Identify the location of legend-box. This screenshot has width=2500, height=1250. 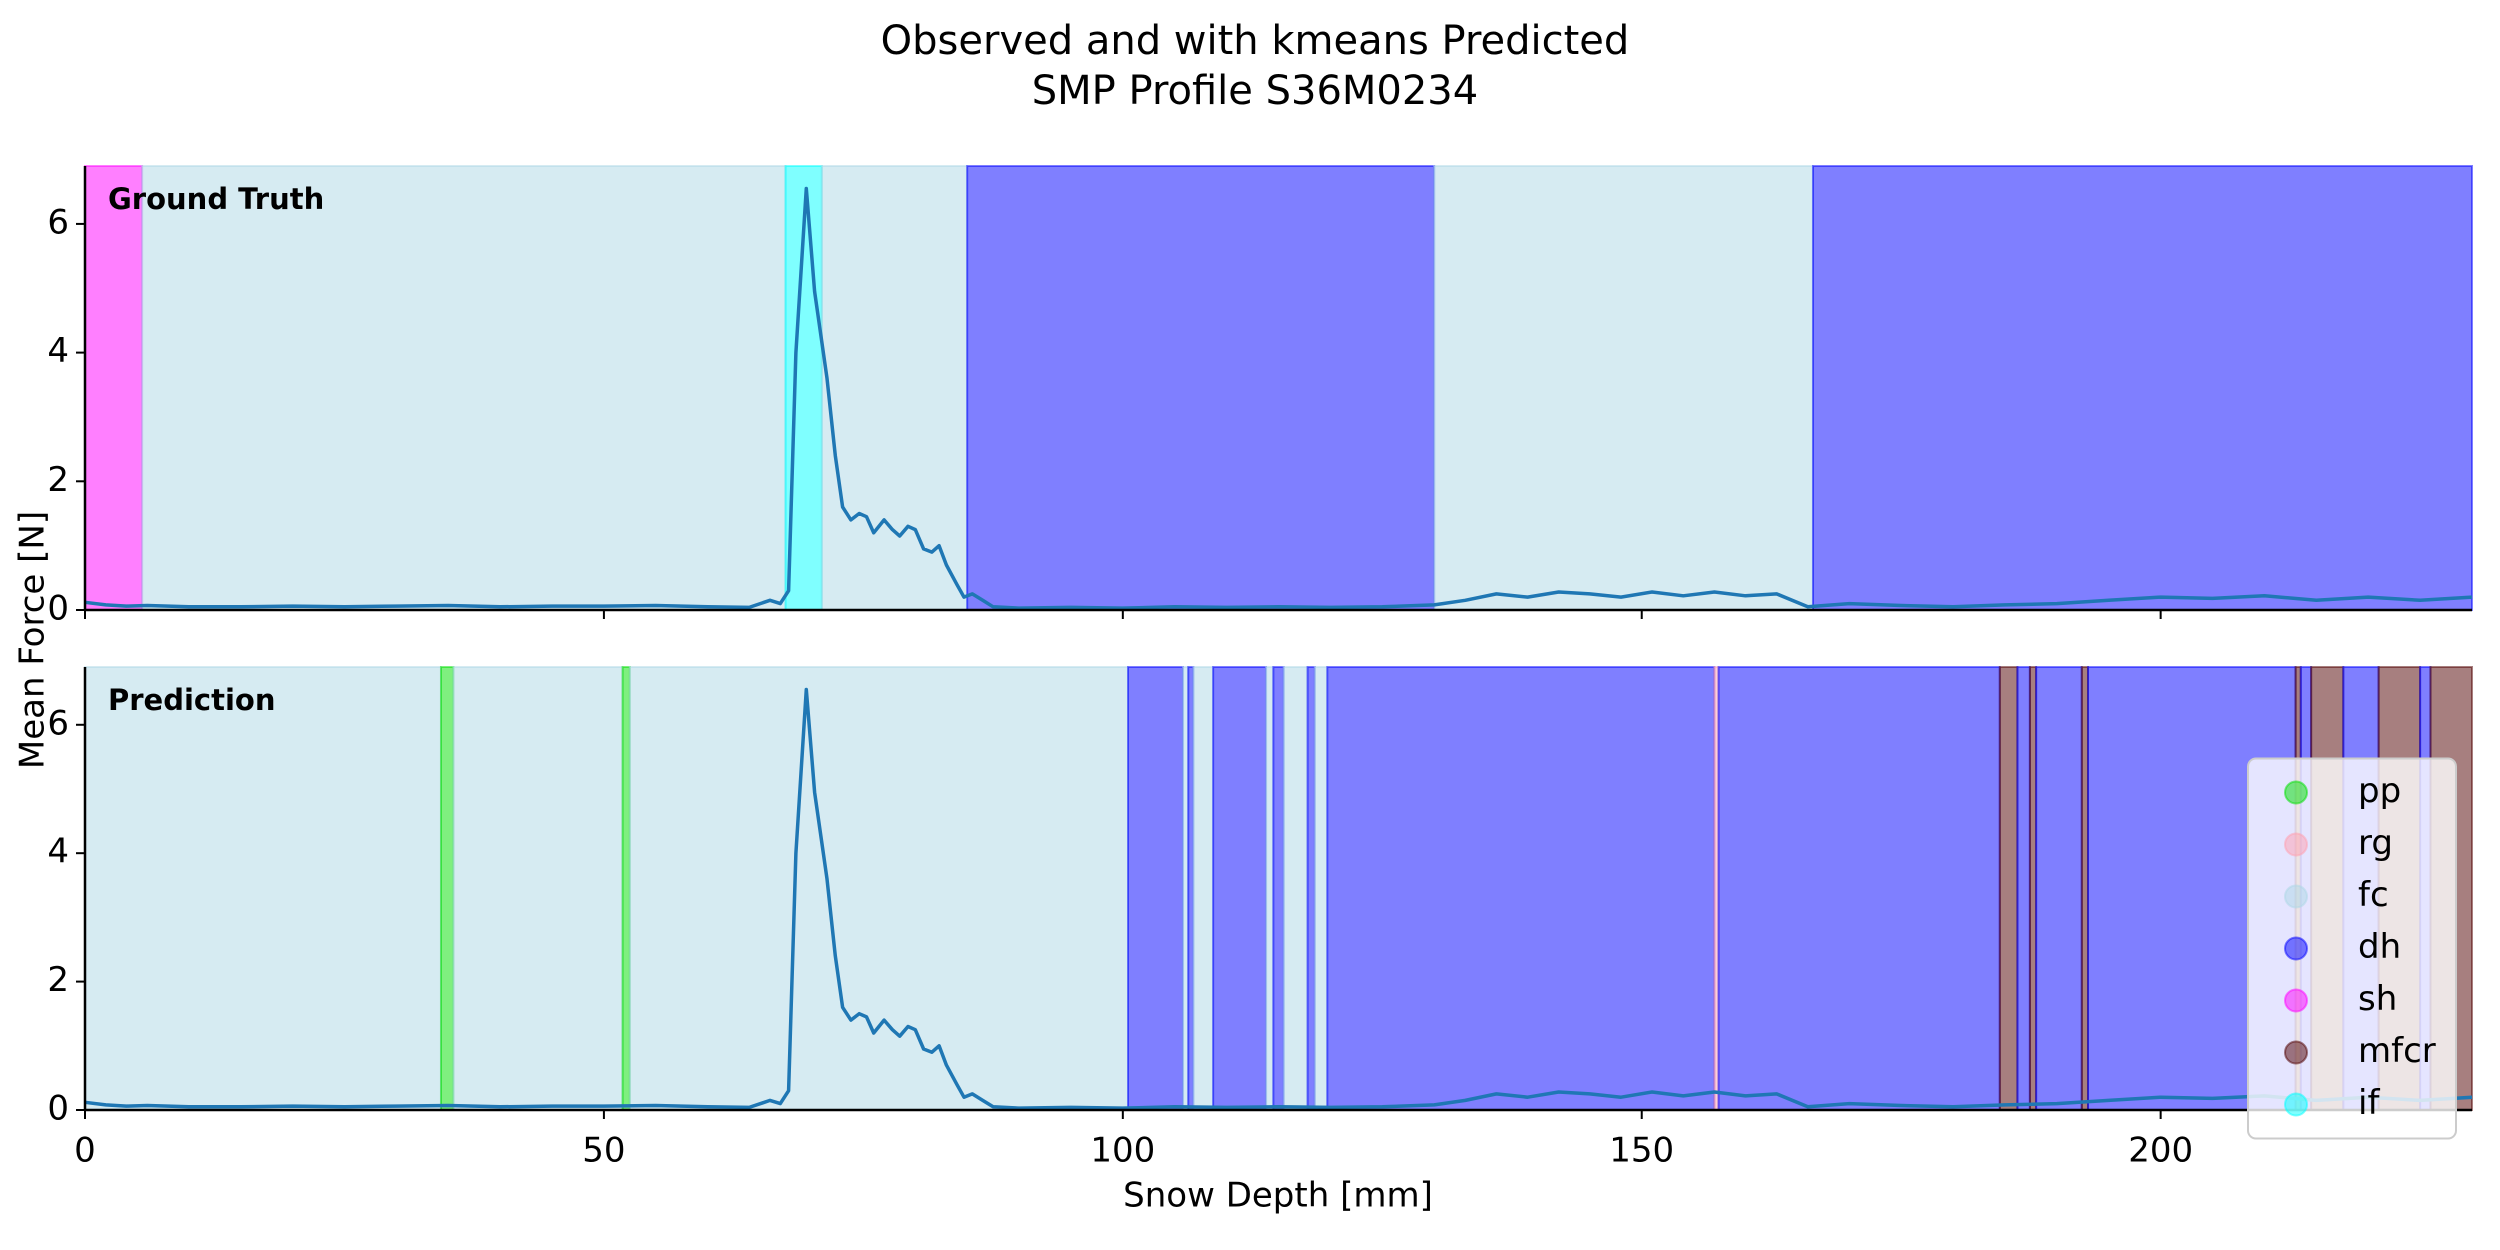
(2352, 948).